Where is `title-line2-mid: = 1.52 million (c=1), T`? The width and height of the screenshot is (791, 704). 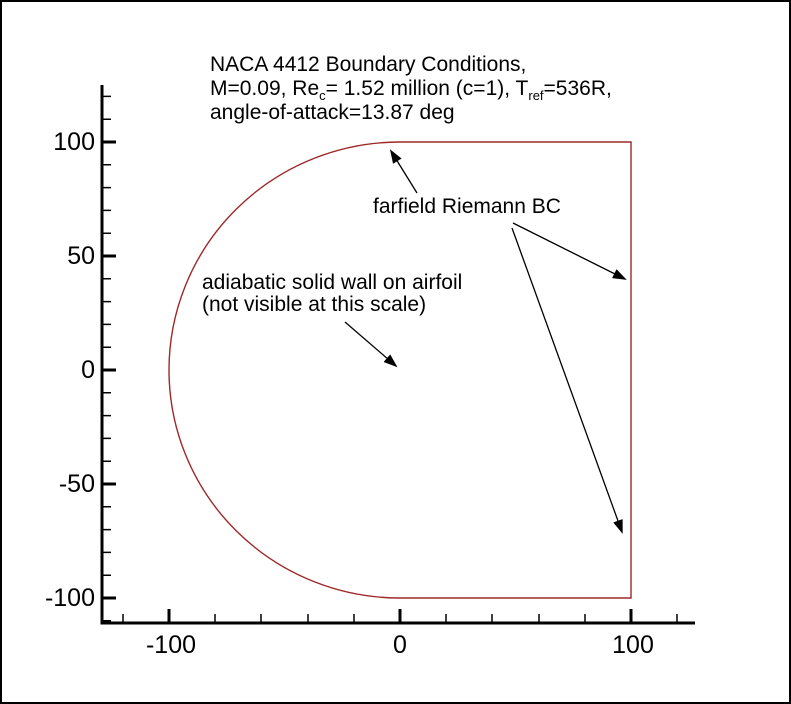 title-line2-mid: = 1.52 million (c=1), T is located at coordinates (427, 88).